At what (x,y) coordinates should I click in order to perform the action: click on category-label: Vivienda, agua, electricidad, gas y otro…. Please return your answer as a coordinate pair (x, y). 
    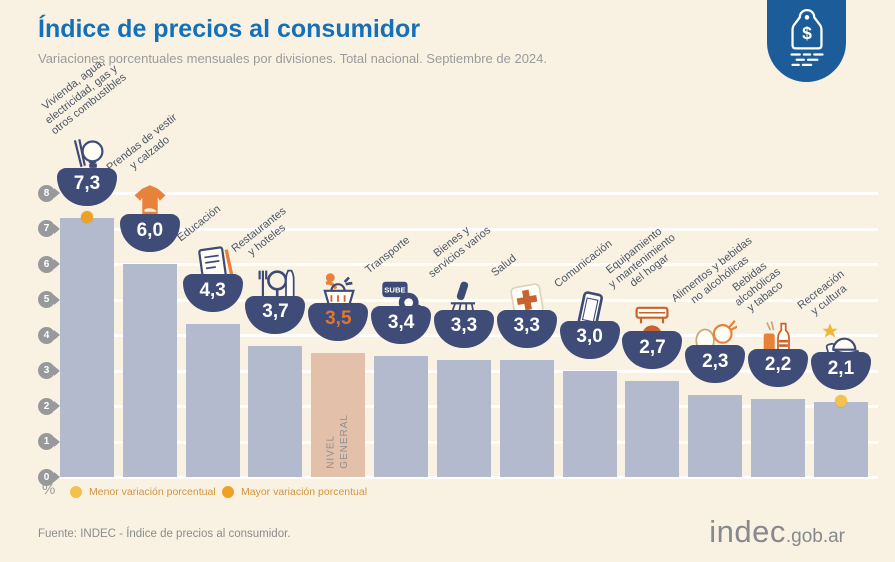
    Looking at the image, I should click on (84, 97).